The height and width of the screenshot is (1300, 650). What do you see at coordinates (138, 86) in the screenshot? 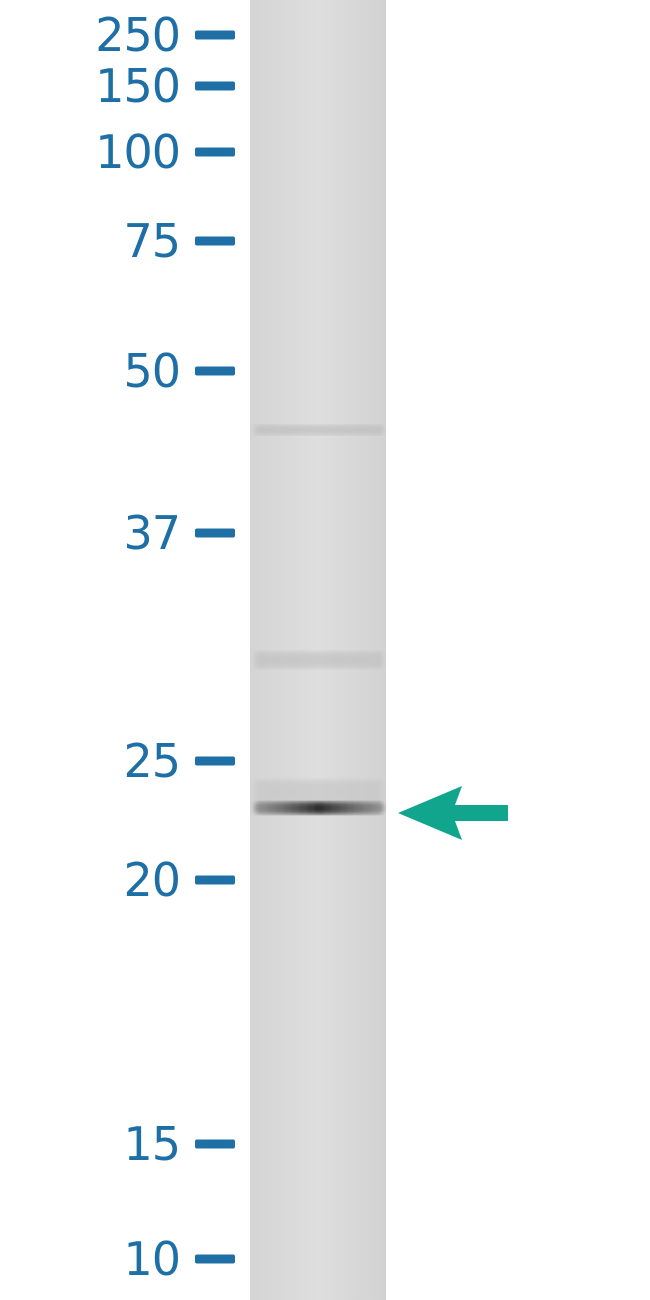
I see `marker-label: 150` at bounding box center [138, 86].